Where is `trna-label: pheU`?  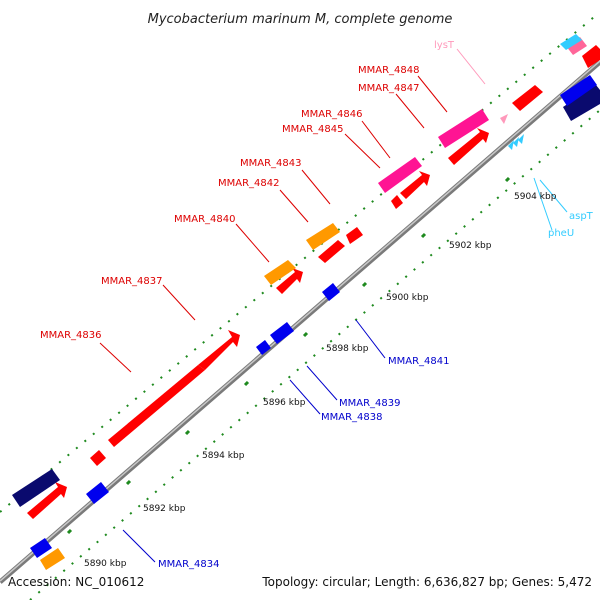 trna-label: pheU is located at coordinates (561, 233).